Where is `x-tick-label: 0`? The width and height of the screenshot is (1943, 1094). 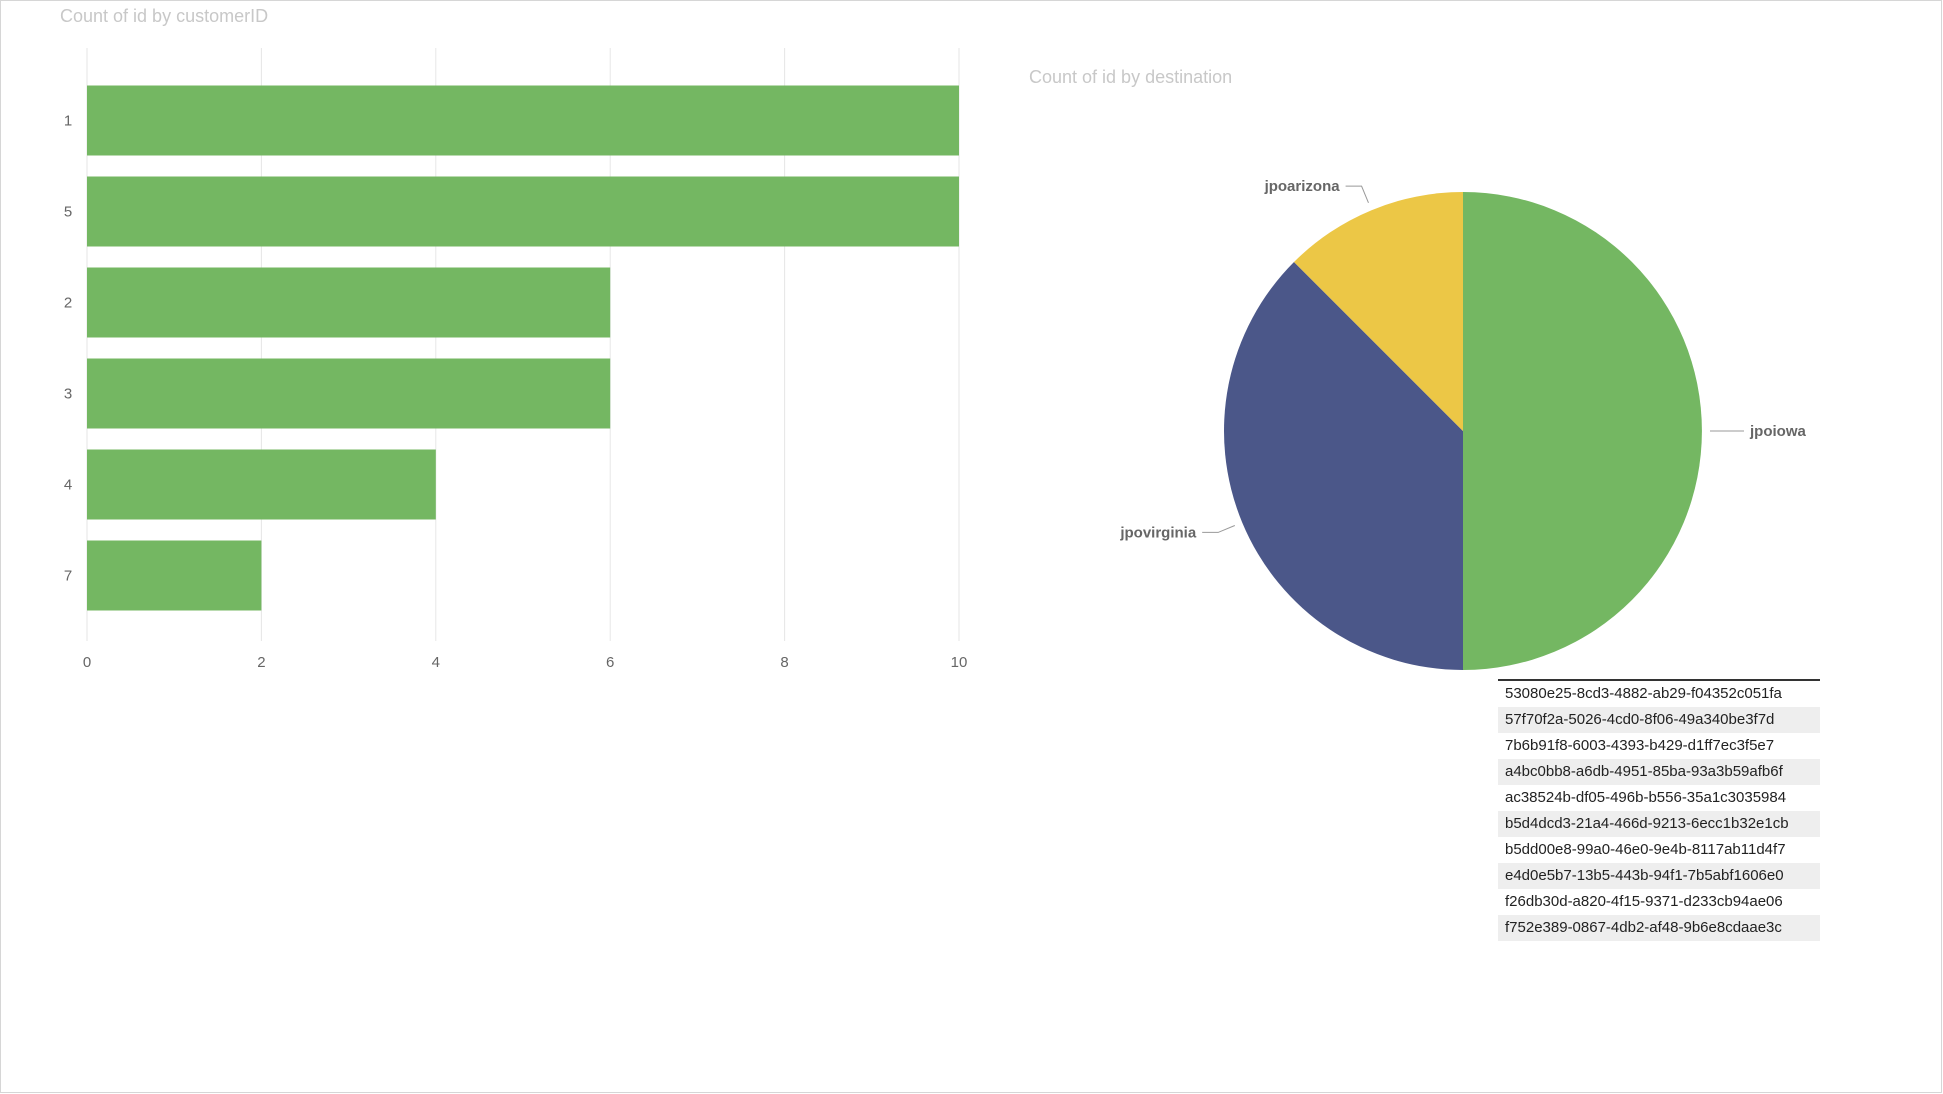 x-tick-label: 0 is located at coordinates (87, 662).